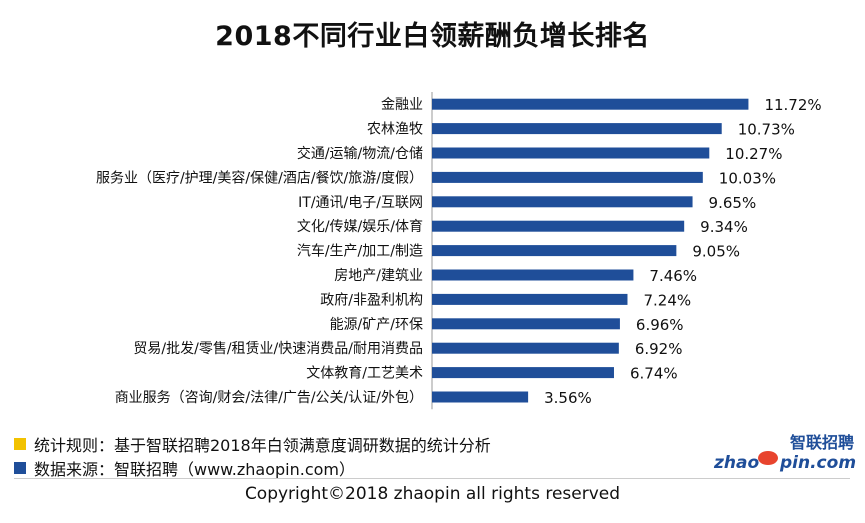  What do you see at coordinates (654, 374) in the screenshot?
I see `value-label: 6.74%` at bounding box center [654, 374].